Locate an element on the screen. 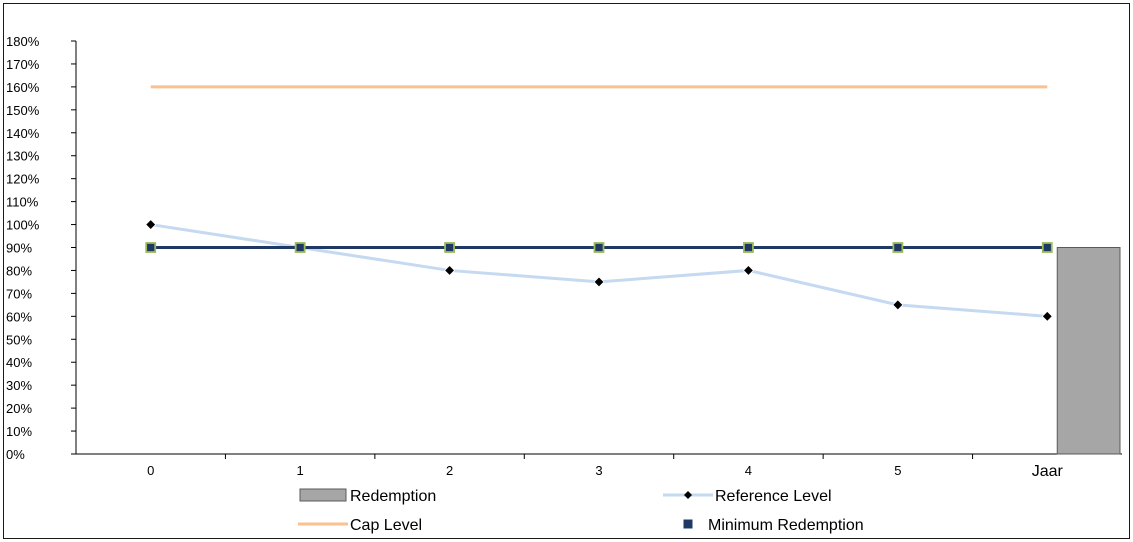 This screenshot has height=542, width=1133. legend-label-reference-level: Reference Level is located at coordinates (773, 496).